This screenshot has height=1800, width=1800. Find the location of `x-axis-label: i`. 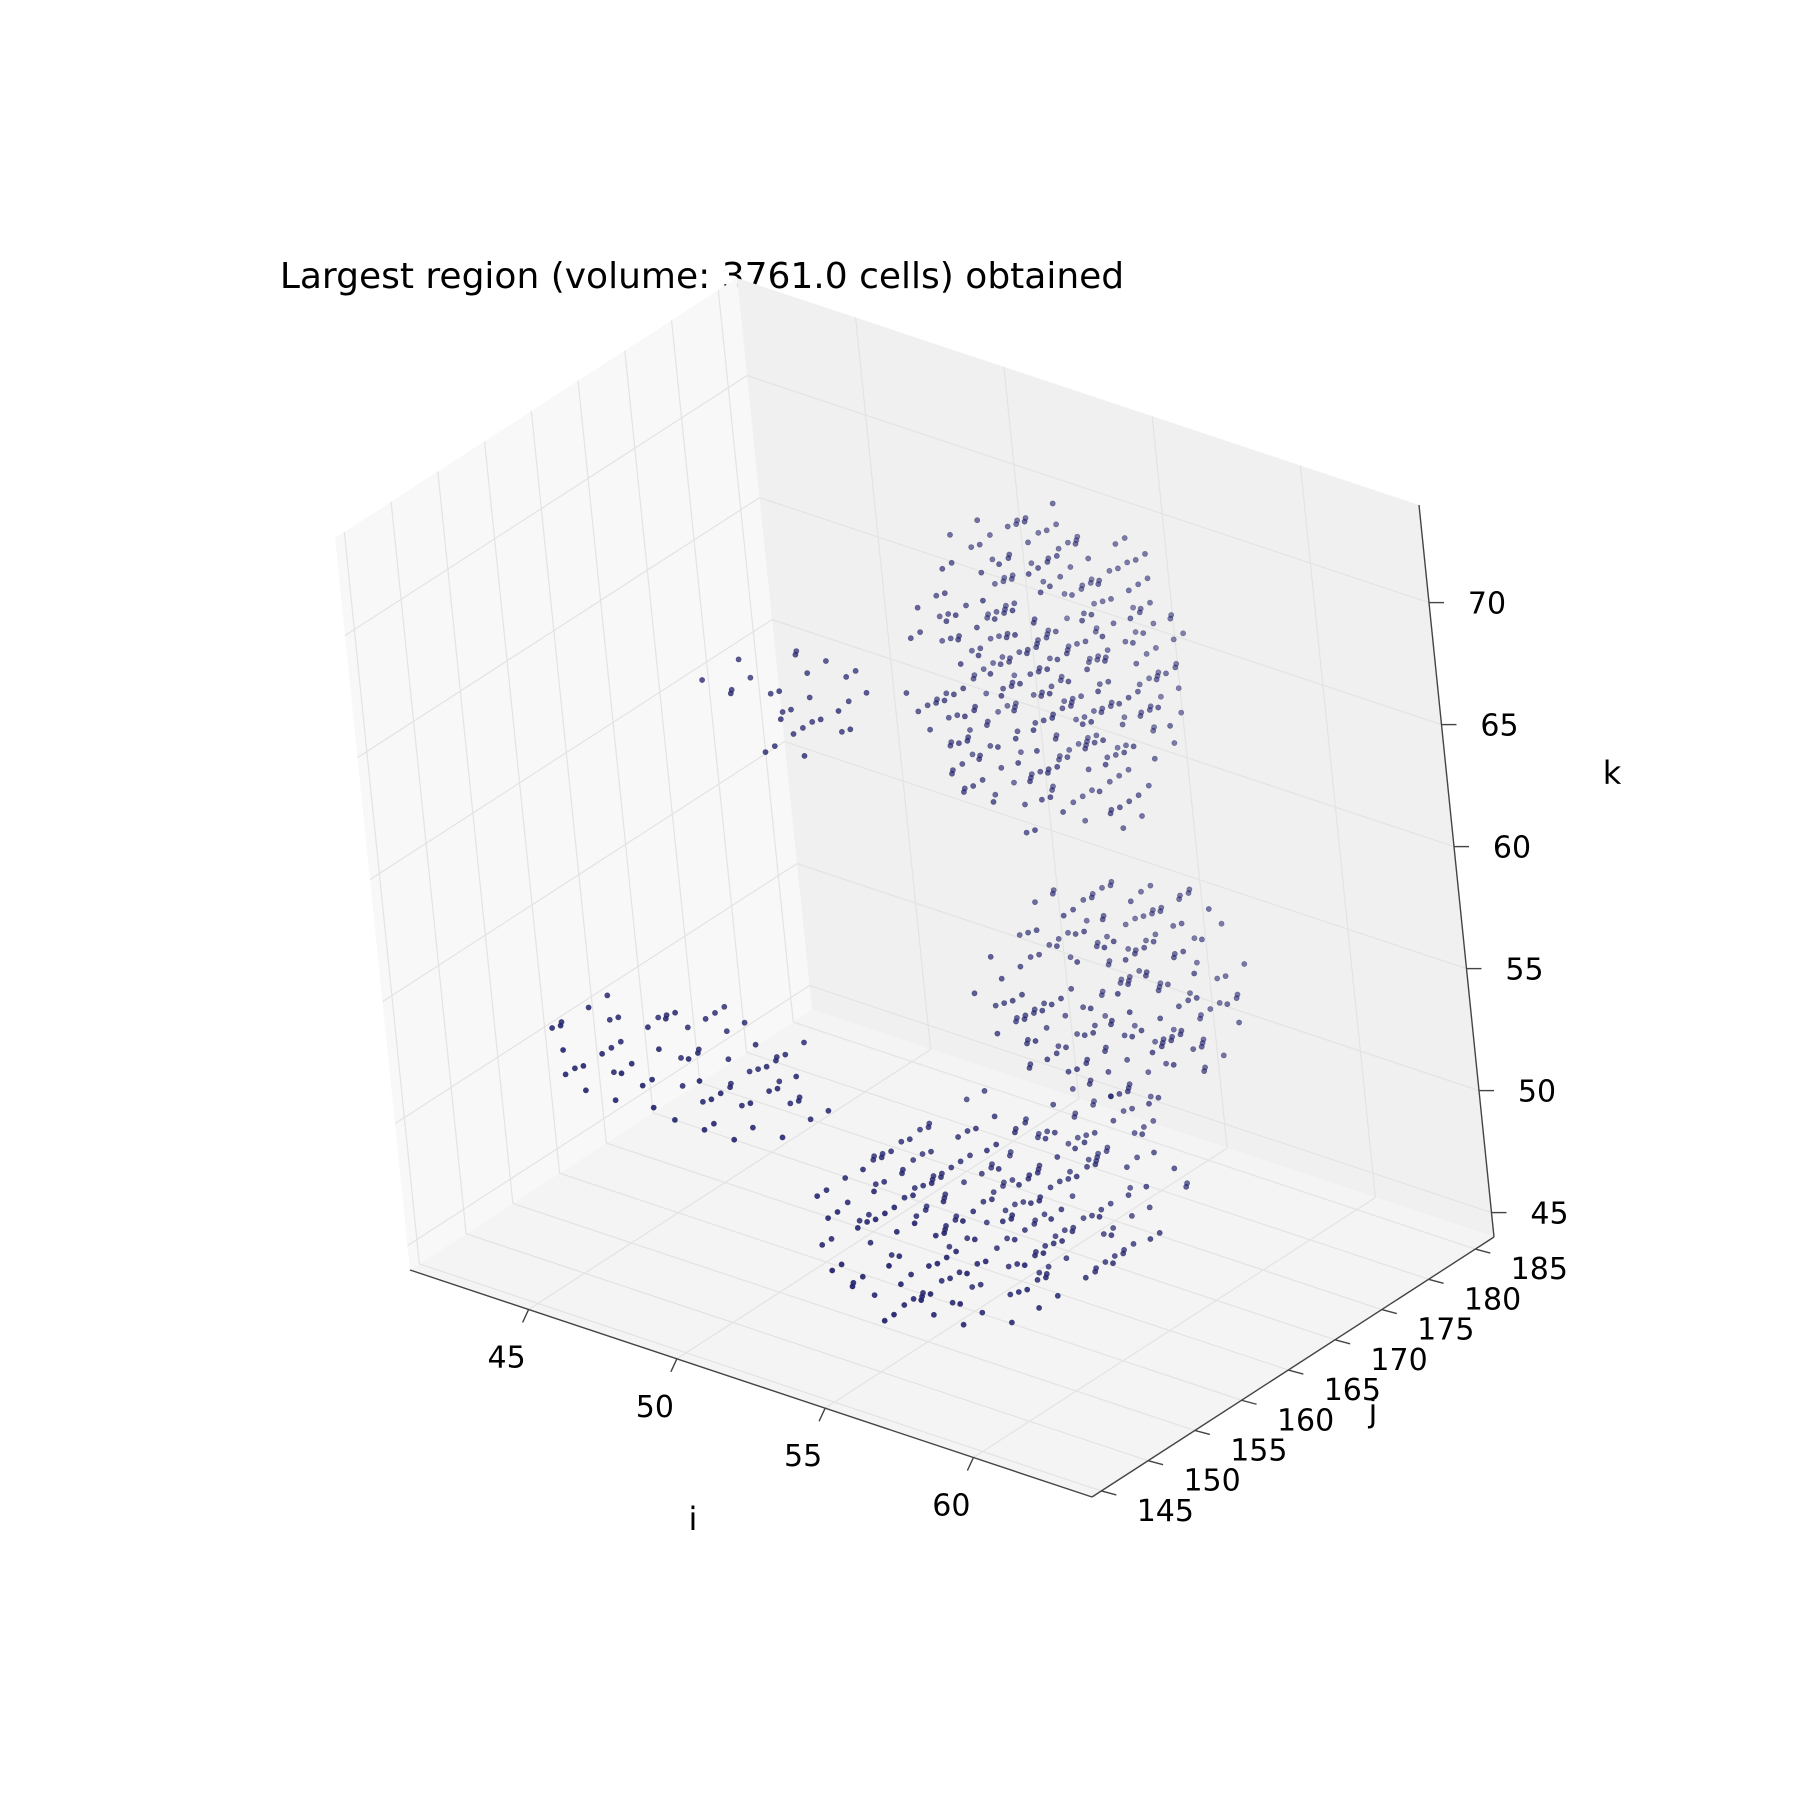

x-axis-label: i is located at coordinates (693, 1519).